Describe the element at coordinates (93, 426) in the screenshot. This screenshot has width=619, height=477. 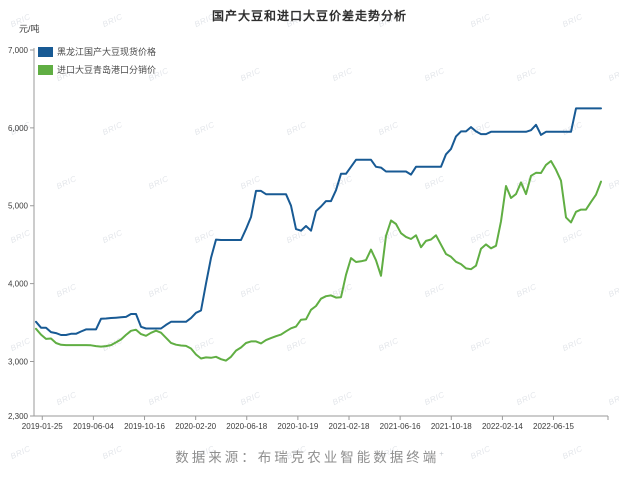
I see `x-tick-label: 2019-06-04` at that location.